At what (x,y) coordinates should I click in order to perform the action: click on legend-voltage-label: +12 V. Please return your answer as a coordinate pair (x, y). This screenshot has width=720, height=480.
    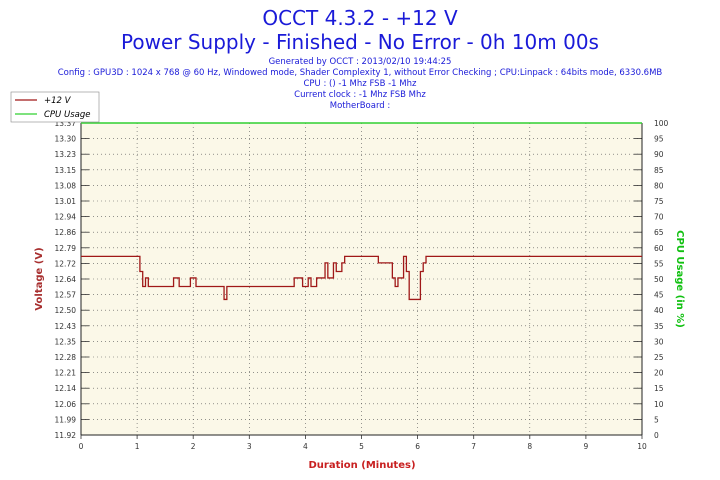
    Looking at the image, I should click on (58, 101).